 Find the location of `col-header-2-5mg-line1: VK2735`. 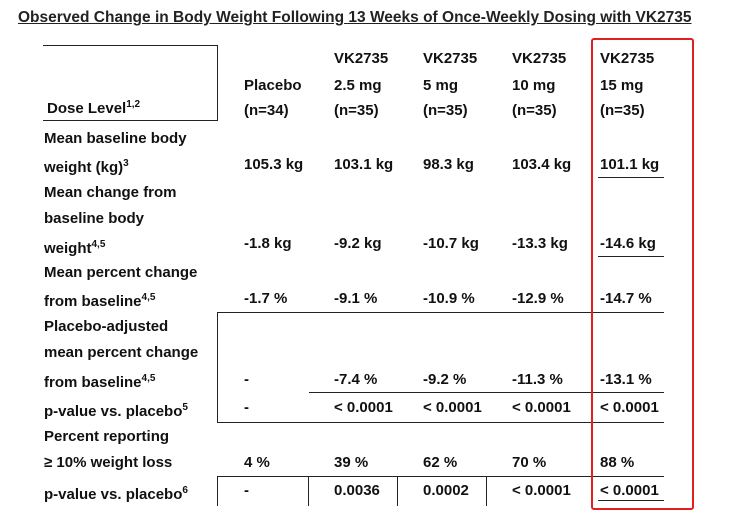

col-header-2-5mg-line1: VK2735 is located at coordinates (361, 58).